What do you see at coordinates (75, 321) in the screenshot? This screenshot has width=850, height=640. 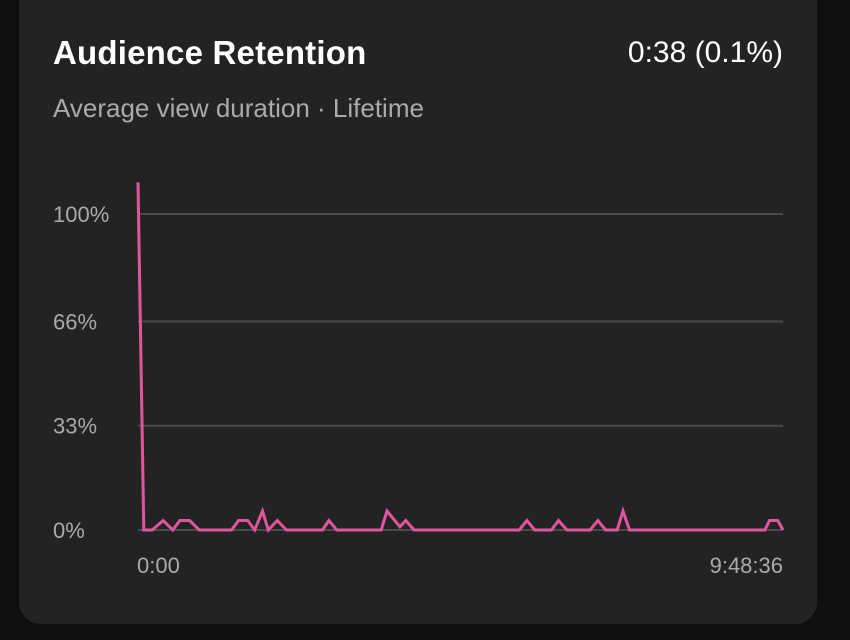 I see `y-tick-label-66: 66%` at bounding box center [75, 321].